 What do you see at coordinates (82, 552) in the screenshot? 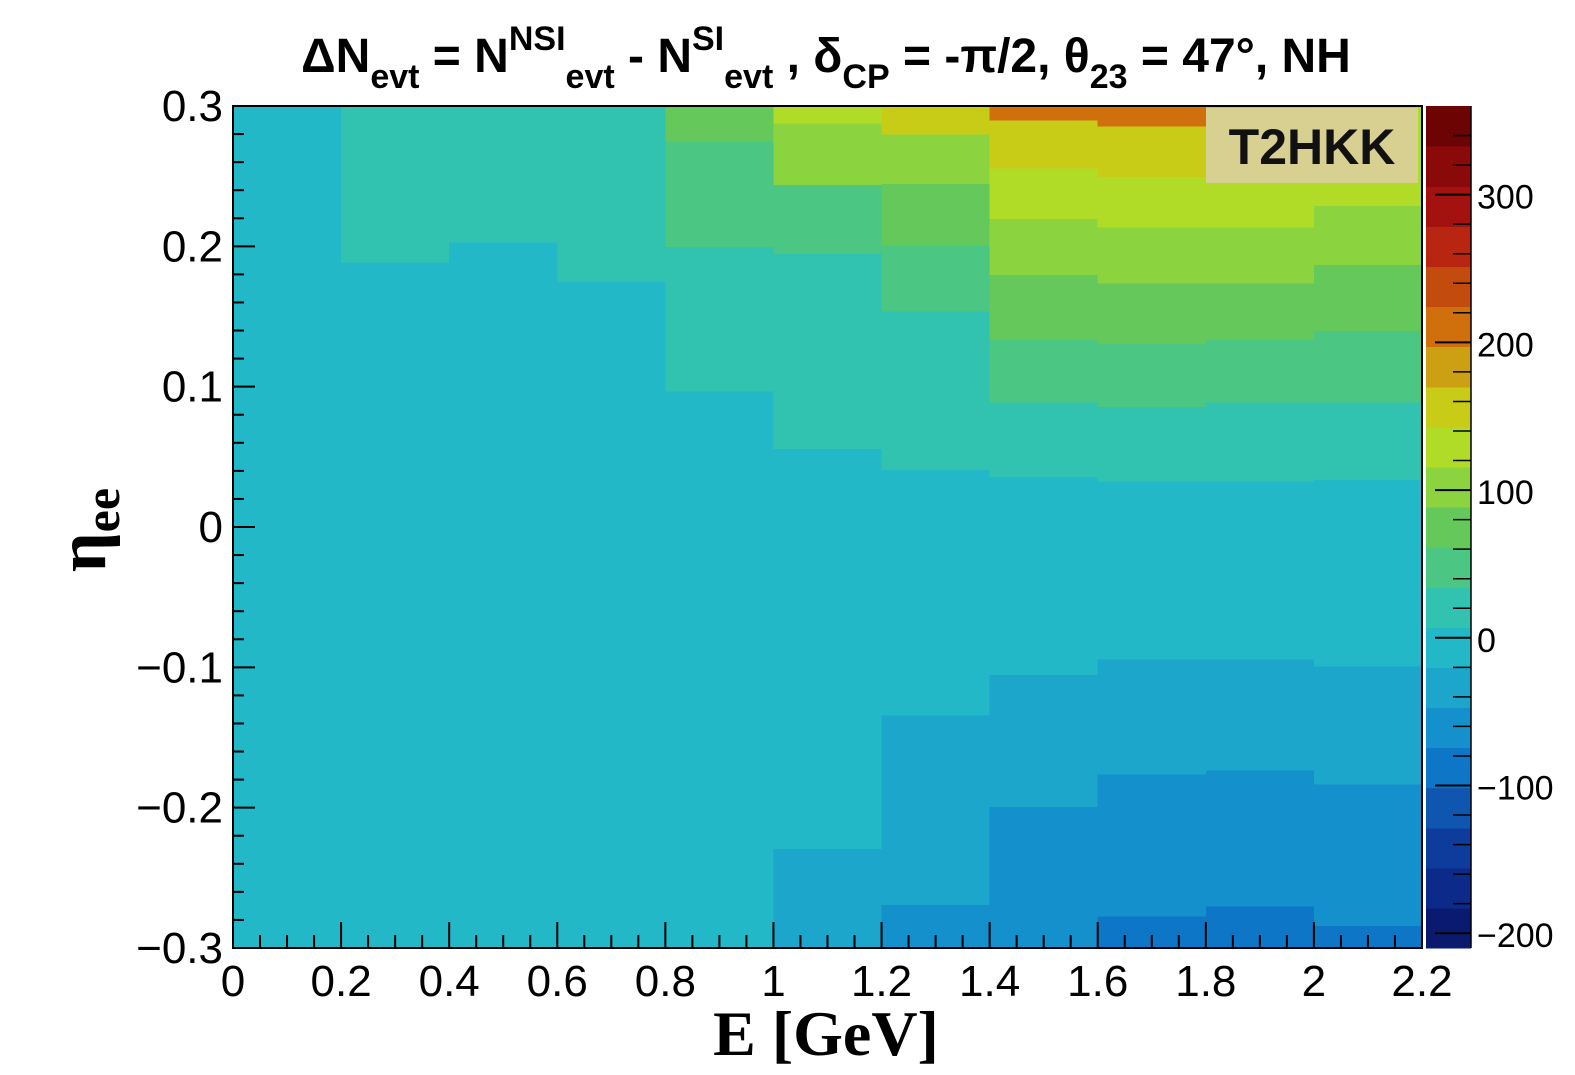
I see `y-axis-label-base: η` at bounding box center [82, 552].